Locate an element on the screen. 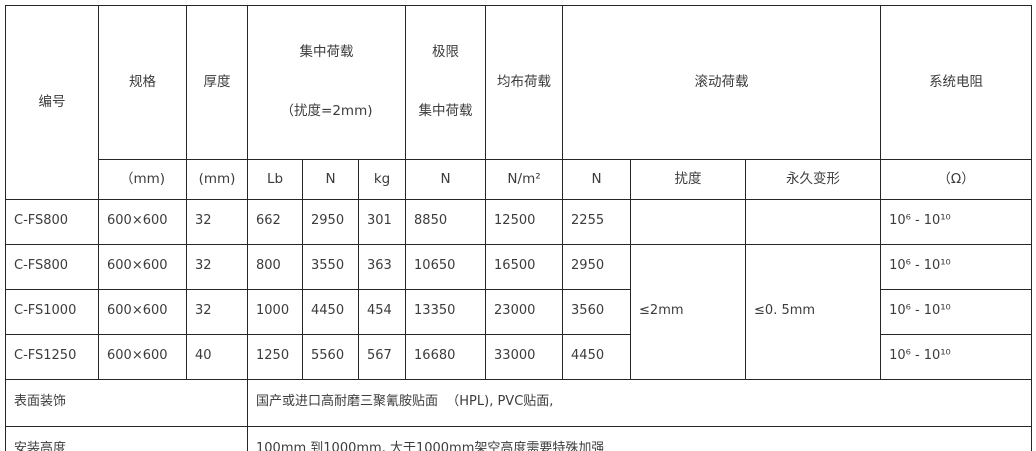 This screenshot has width=1036, height=451. unit-kg: kg is located at coordinates (382, 179).